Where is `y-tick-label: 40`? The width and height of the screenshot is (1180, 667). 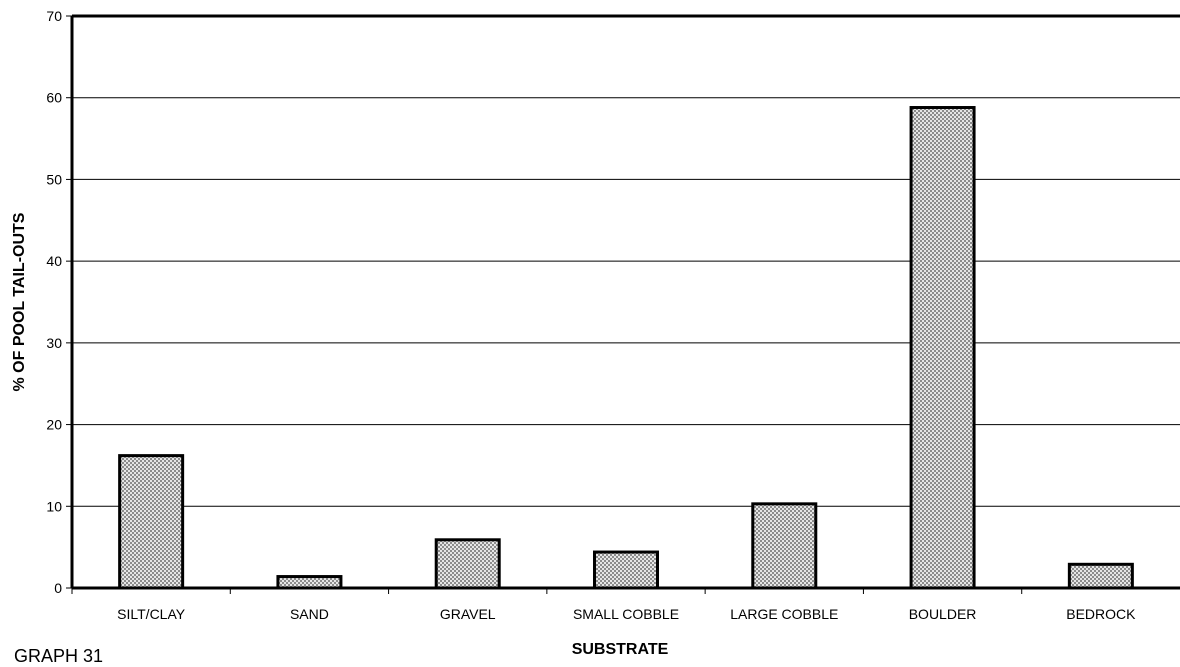
y-tick-label: 40 is located at coordinates (54, 261).